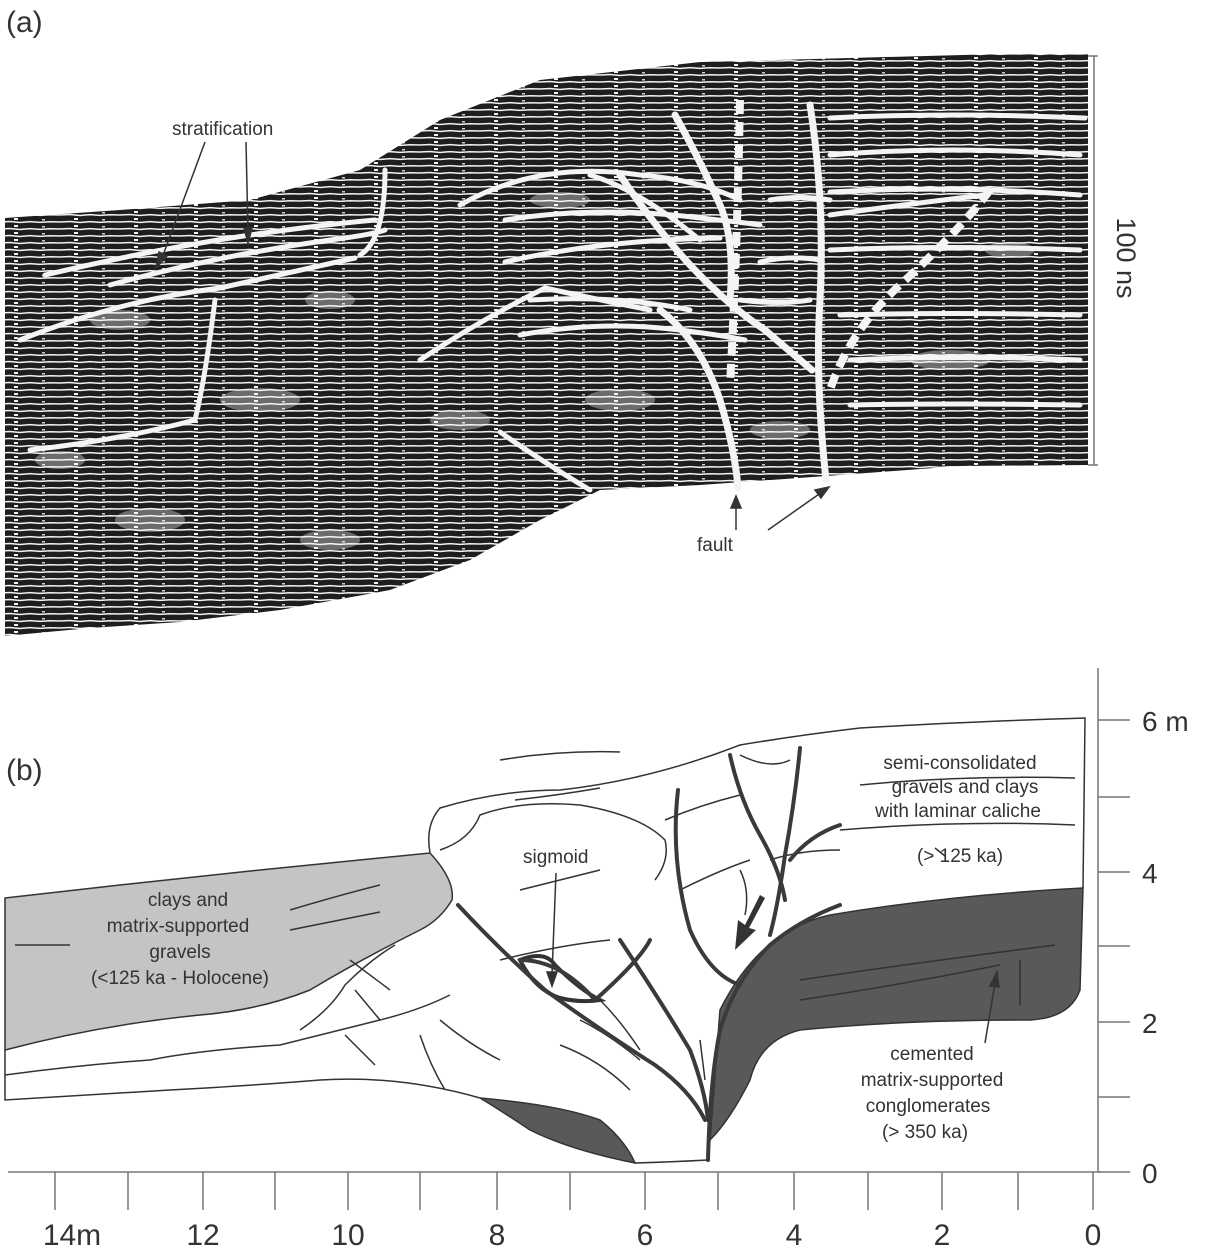  Describe the element at coordinates (347, 1235) in the screenshot. I see `x-label-10: 10` at that location.